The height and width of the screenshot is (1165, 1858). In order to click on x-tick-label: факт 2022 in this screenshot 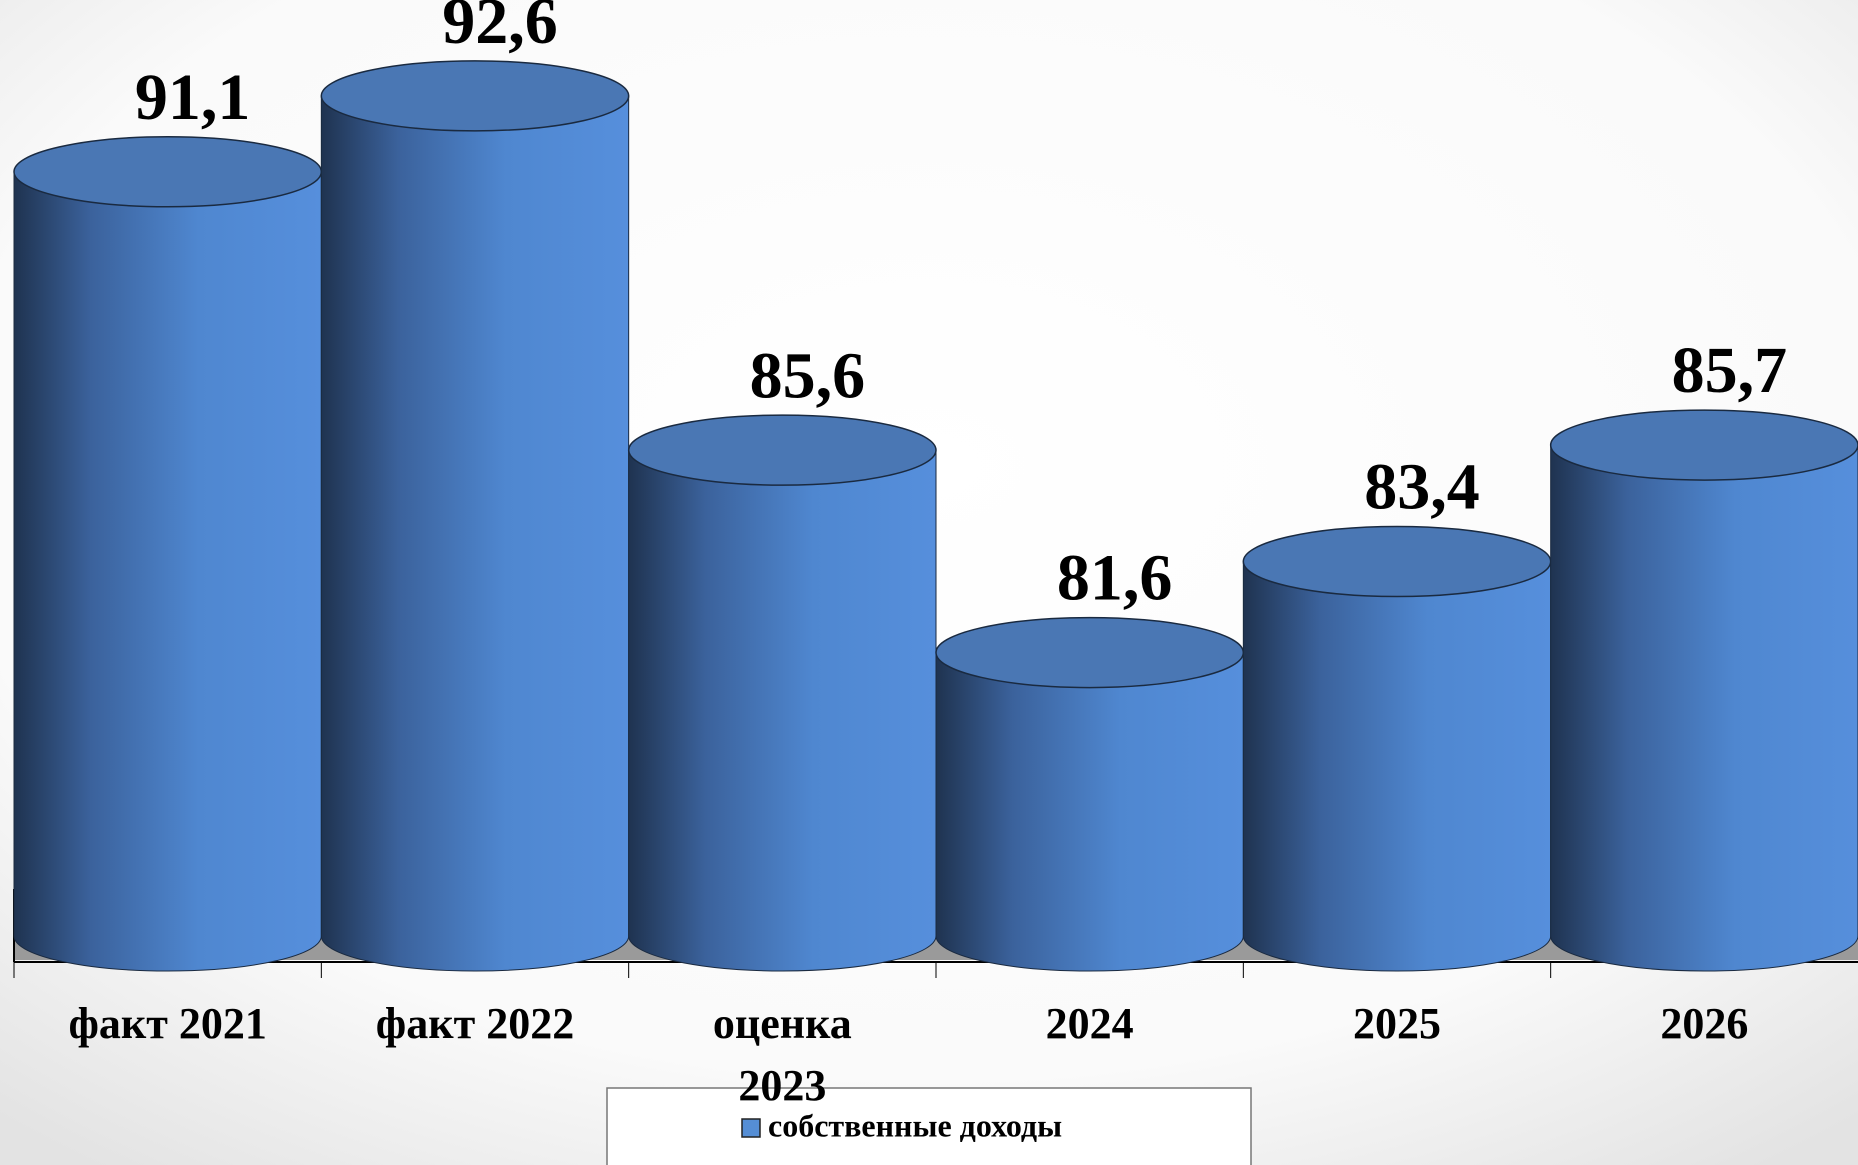, I will do `click(475, 1023)`.